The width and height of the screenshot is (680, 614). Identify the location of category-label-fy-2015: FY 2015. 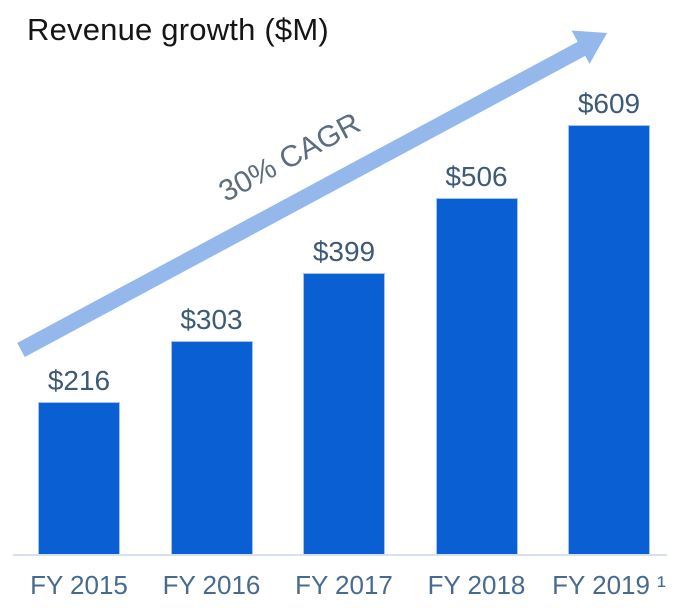
(79, 585).